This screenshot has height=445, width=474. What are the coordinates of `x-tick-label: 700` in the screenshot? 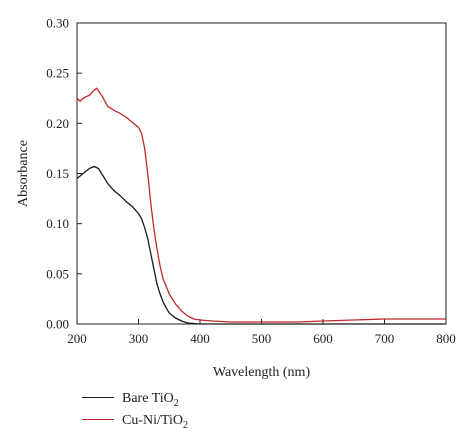 It's located at (385, 338).